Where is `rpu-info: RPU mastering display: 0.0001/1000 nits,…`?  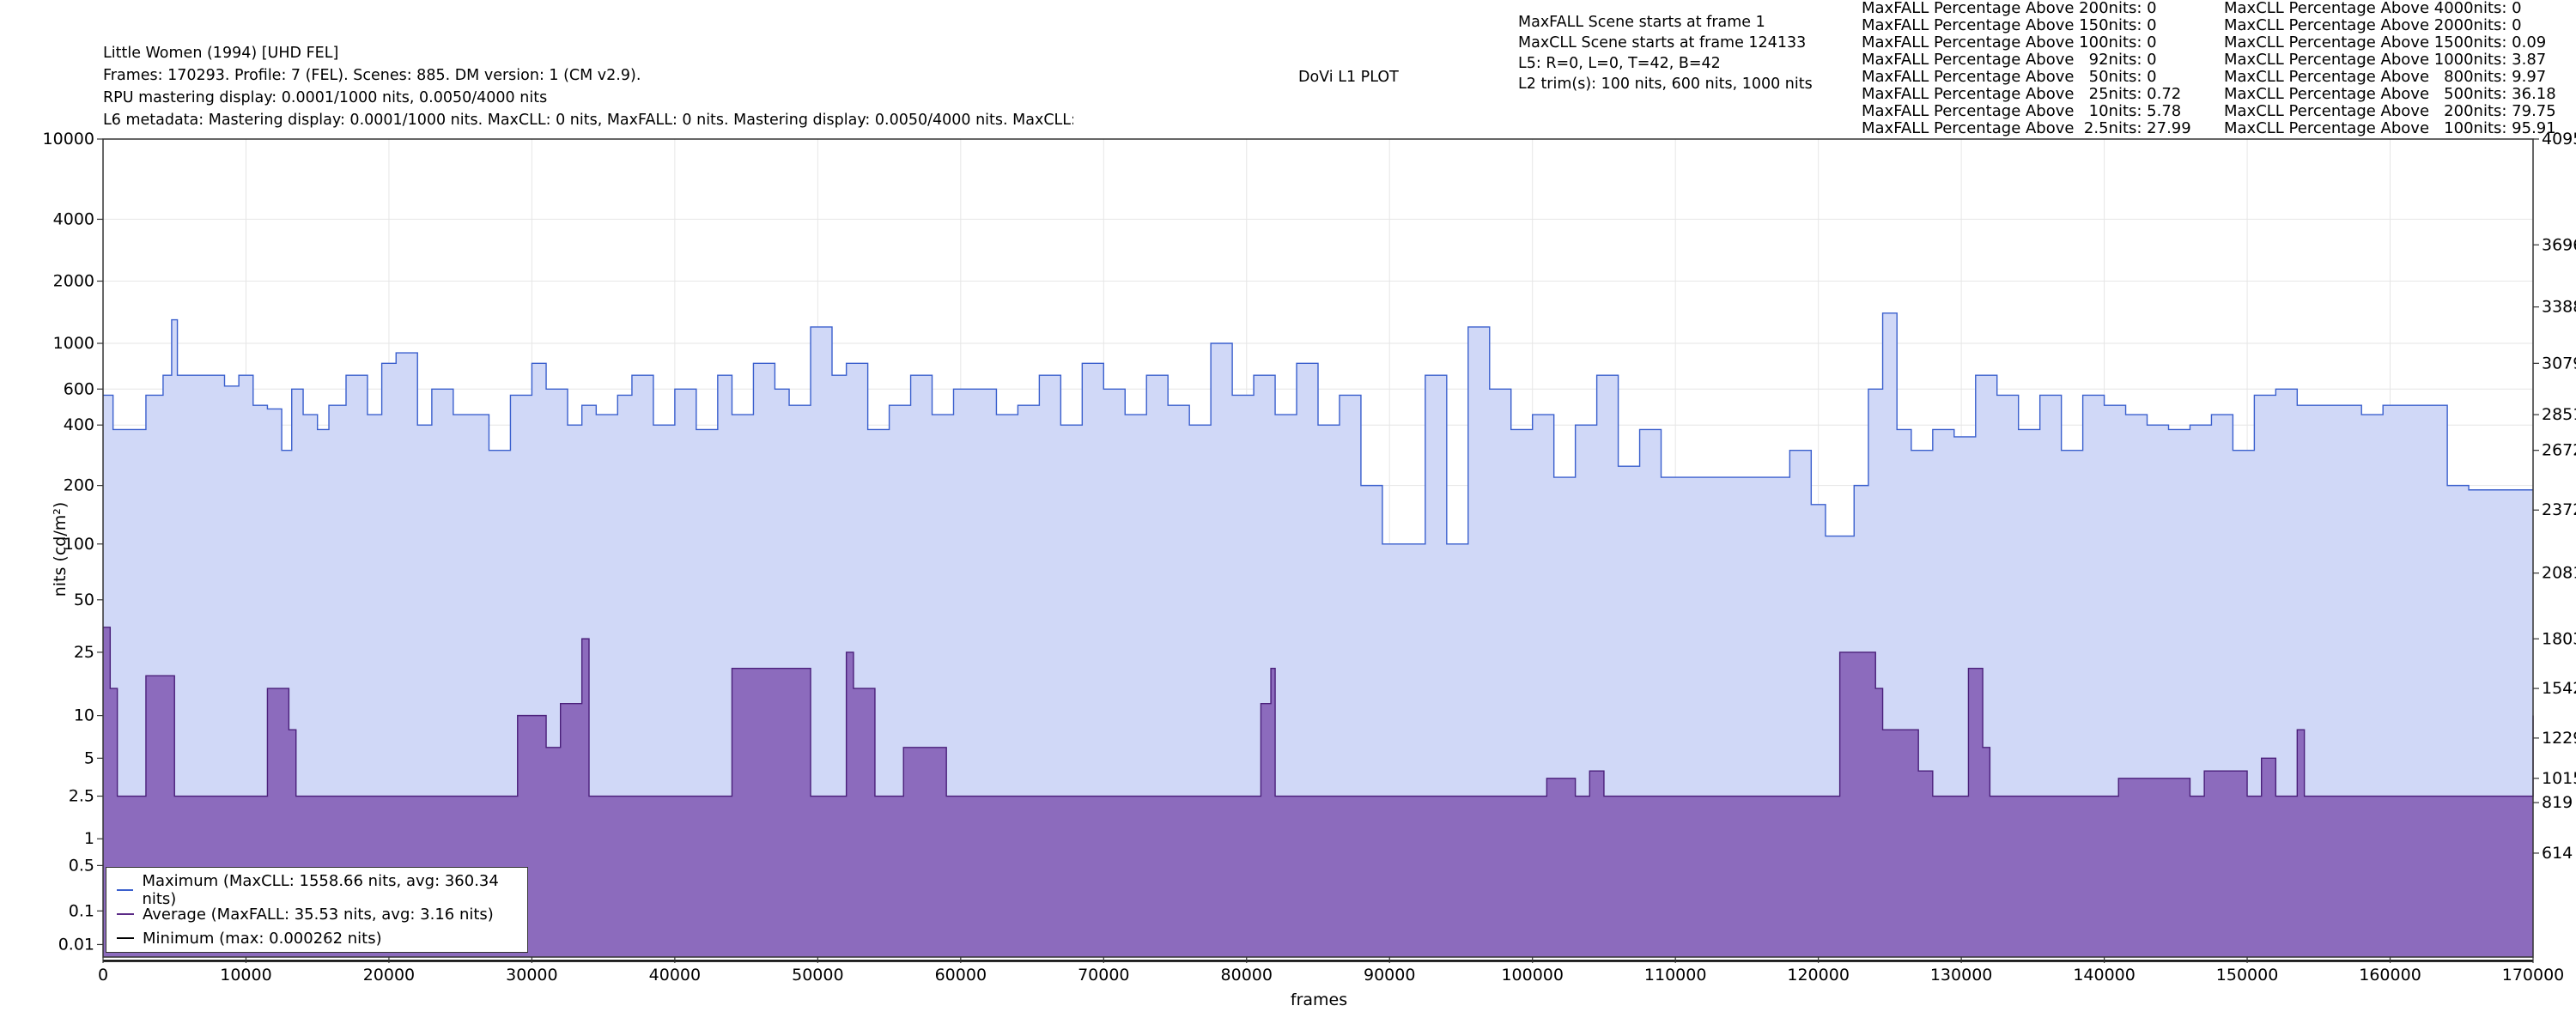
rpu-info: RPU mastering display: 0.0001/1000 nits,… is located at coordinates (325, 97).